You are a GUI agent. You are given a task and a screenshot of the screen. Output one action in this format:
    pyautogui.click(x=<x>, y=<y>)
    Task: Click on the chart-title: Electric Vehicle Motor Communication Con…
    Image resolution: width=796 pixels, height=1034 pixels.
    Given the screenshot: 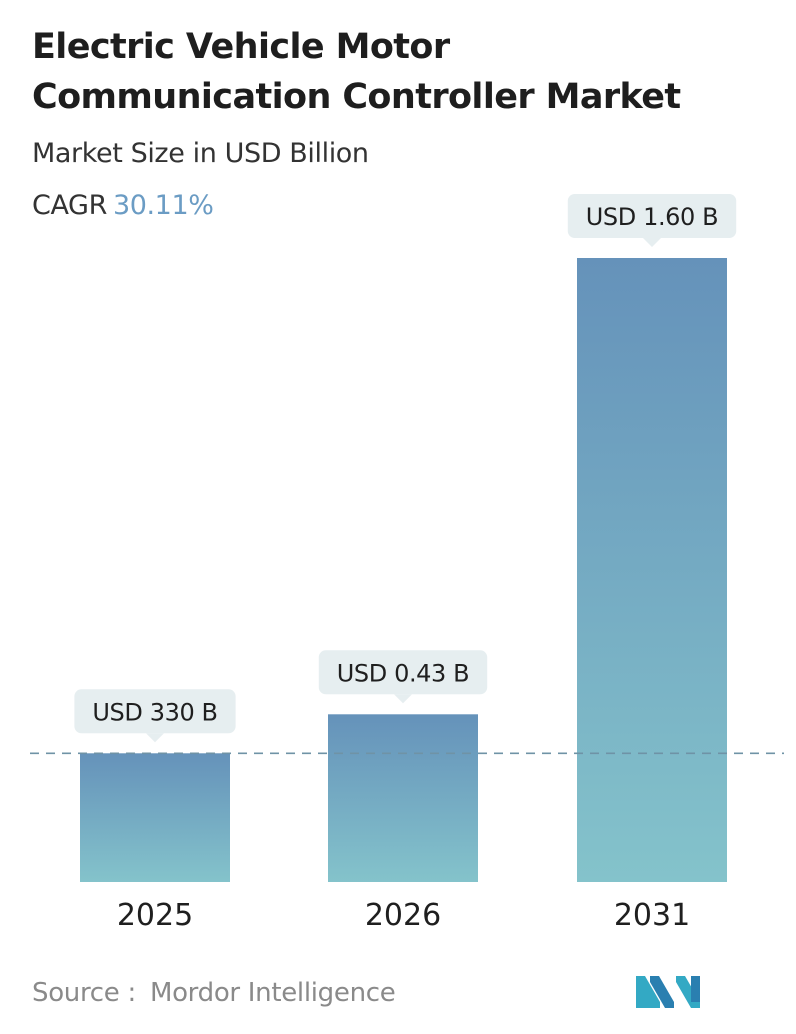 What is the action you would take?
    pyautogui.click(x=402, y=72)
    